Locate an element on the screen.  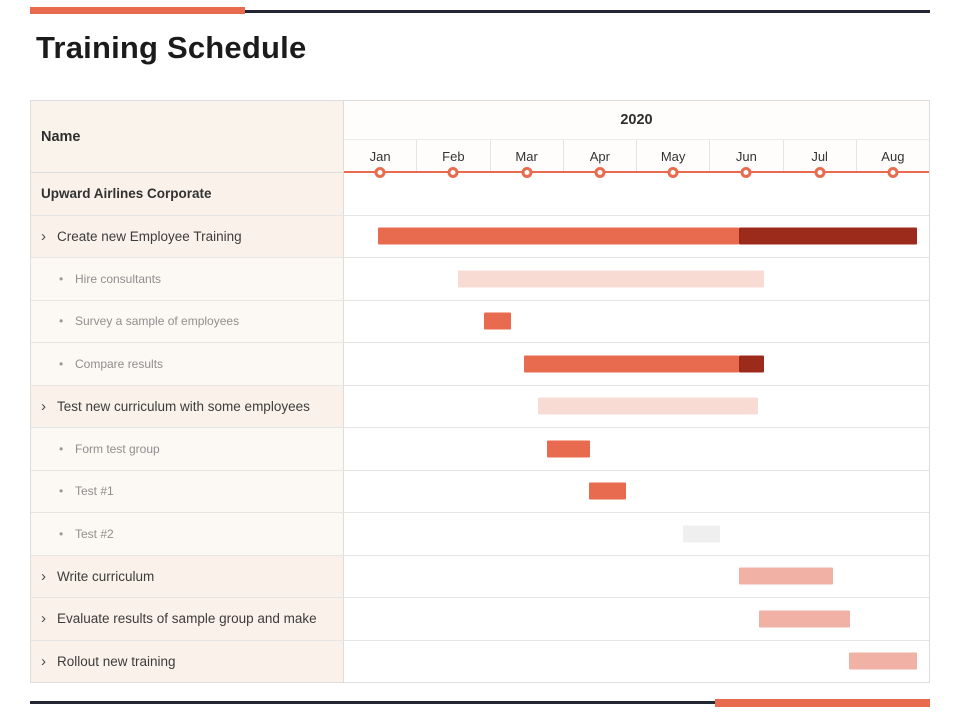
top-decoration is located at coordinates (480, 11).